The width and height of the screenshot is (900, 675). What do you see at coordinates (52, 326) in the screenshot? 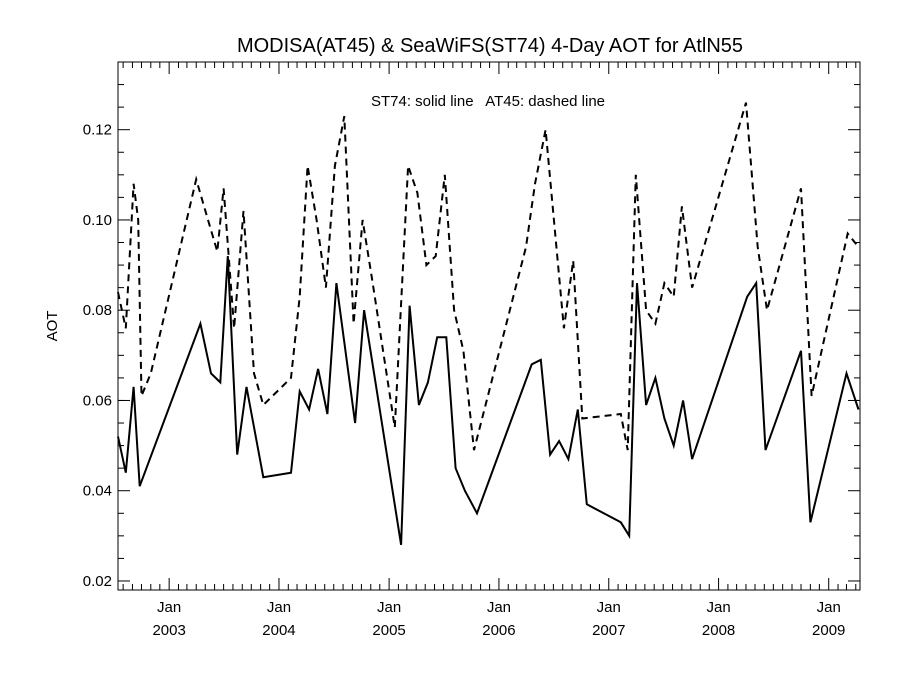
I see `y-axis-label: AOT` at bounding box center [52, 326].